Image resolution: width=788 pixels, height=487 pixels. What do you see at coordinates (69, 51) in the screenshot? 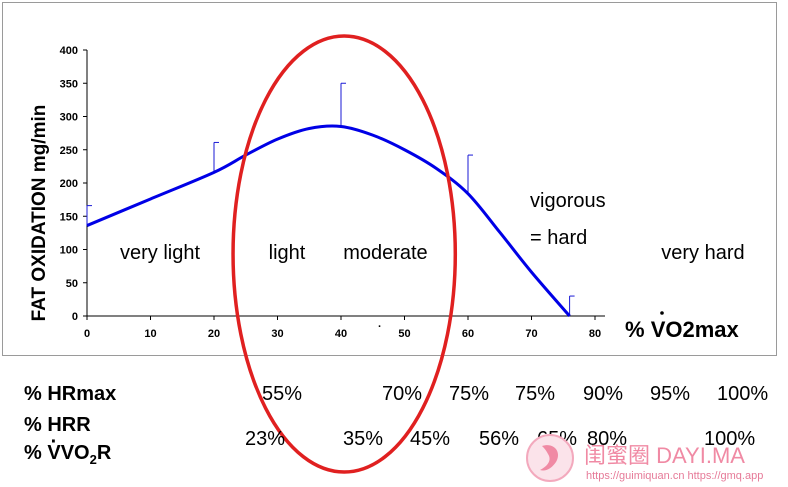
I see `y-tick-label: 400` at bounding box center [69, 51].